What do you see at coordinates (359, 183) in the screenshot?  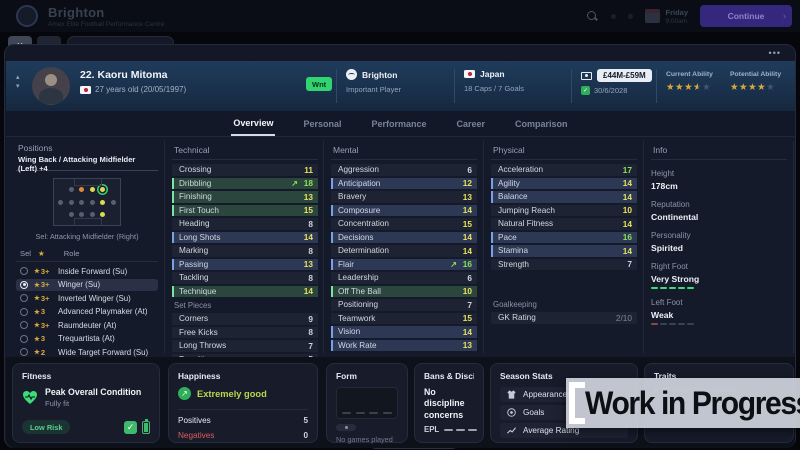 I see `attribute-label: Anticipation` at bounding box center [359, 183].